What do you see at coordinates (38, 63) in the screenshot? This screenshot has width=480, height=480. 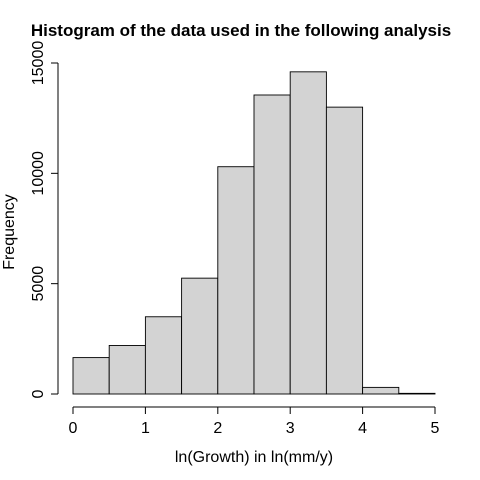 I see `y-tick-label: 15000` at bounding box center [38, 63].